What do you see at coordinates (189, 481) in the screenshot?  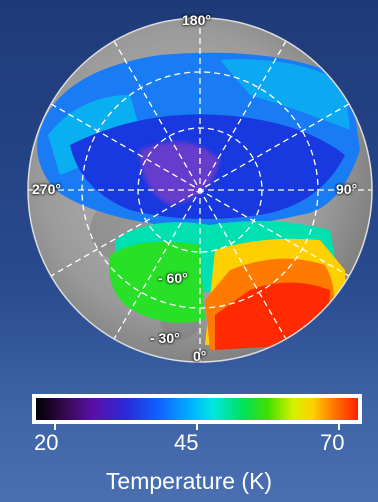 I see `colorbar-title: Temperature (K)` at bounding box center [189, 481].